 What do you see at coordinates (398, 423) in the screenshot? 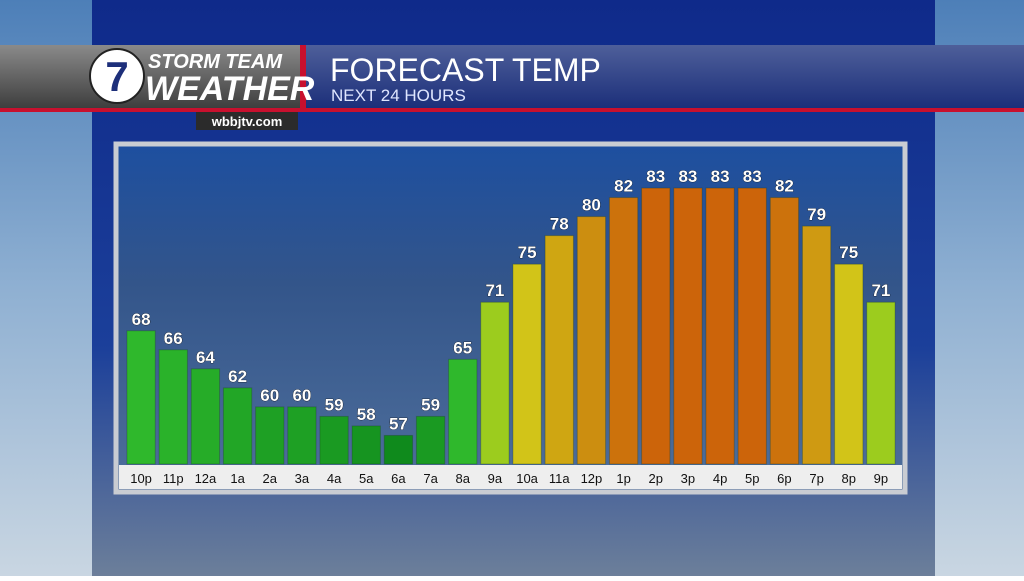
I see `value-label: 57` at bounding box center [398, 423].